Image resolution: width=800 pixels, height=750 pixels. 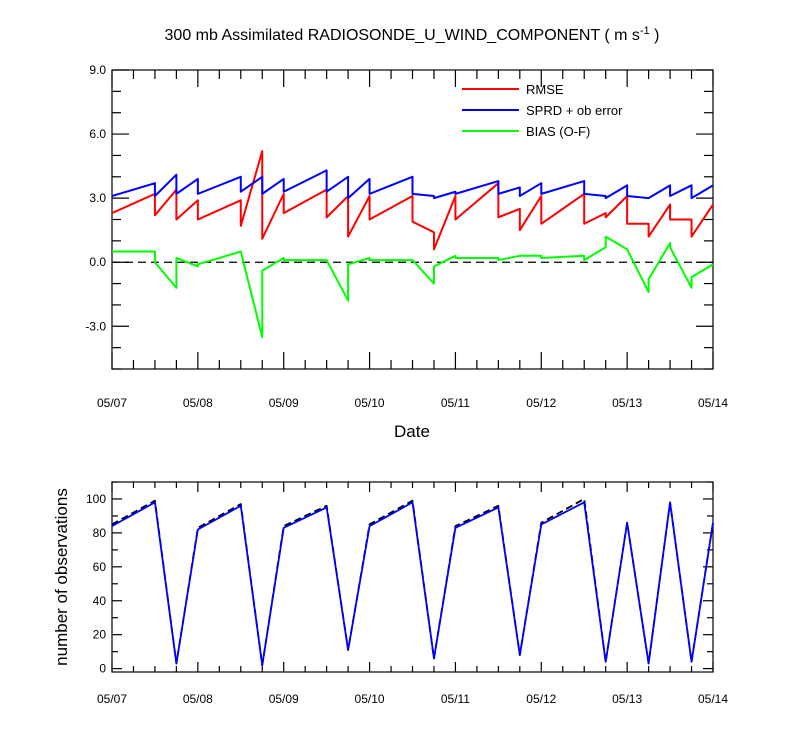 I want to click on bottom-y-tick-label: 100, so click(x=96, y=499).